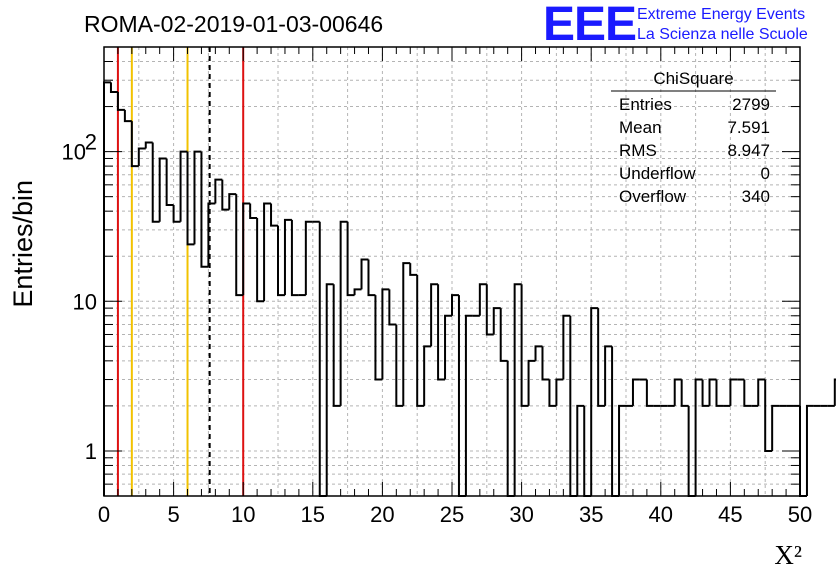  I want to click on chart-title: ROMA-02-2019-01-03-00646, so click(233, 24).